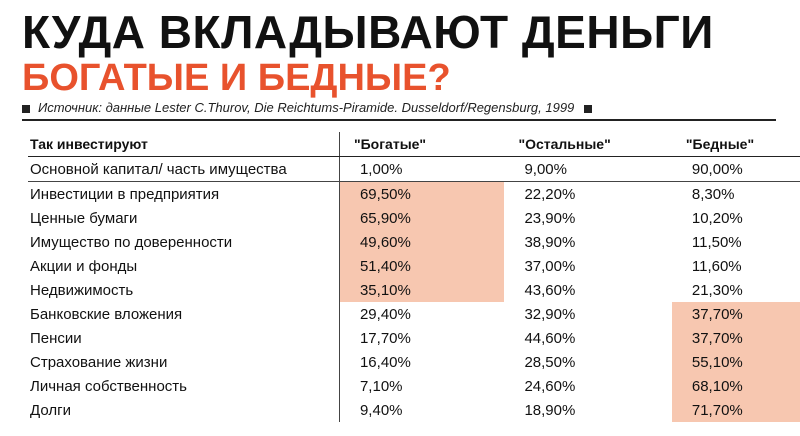  I want to click on value-cell: 68,10%, so click(735, 386).